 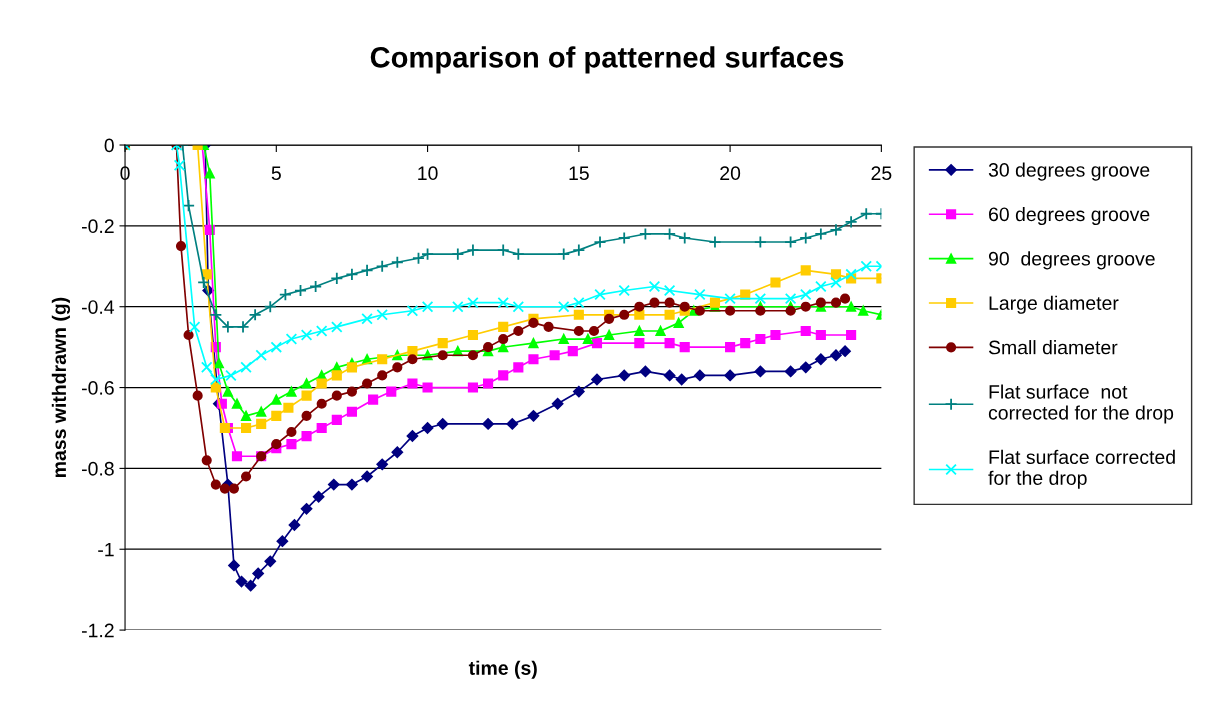 I want to click on y-tick-label: -0.8, so click(x=97, y=468).